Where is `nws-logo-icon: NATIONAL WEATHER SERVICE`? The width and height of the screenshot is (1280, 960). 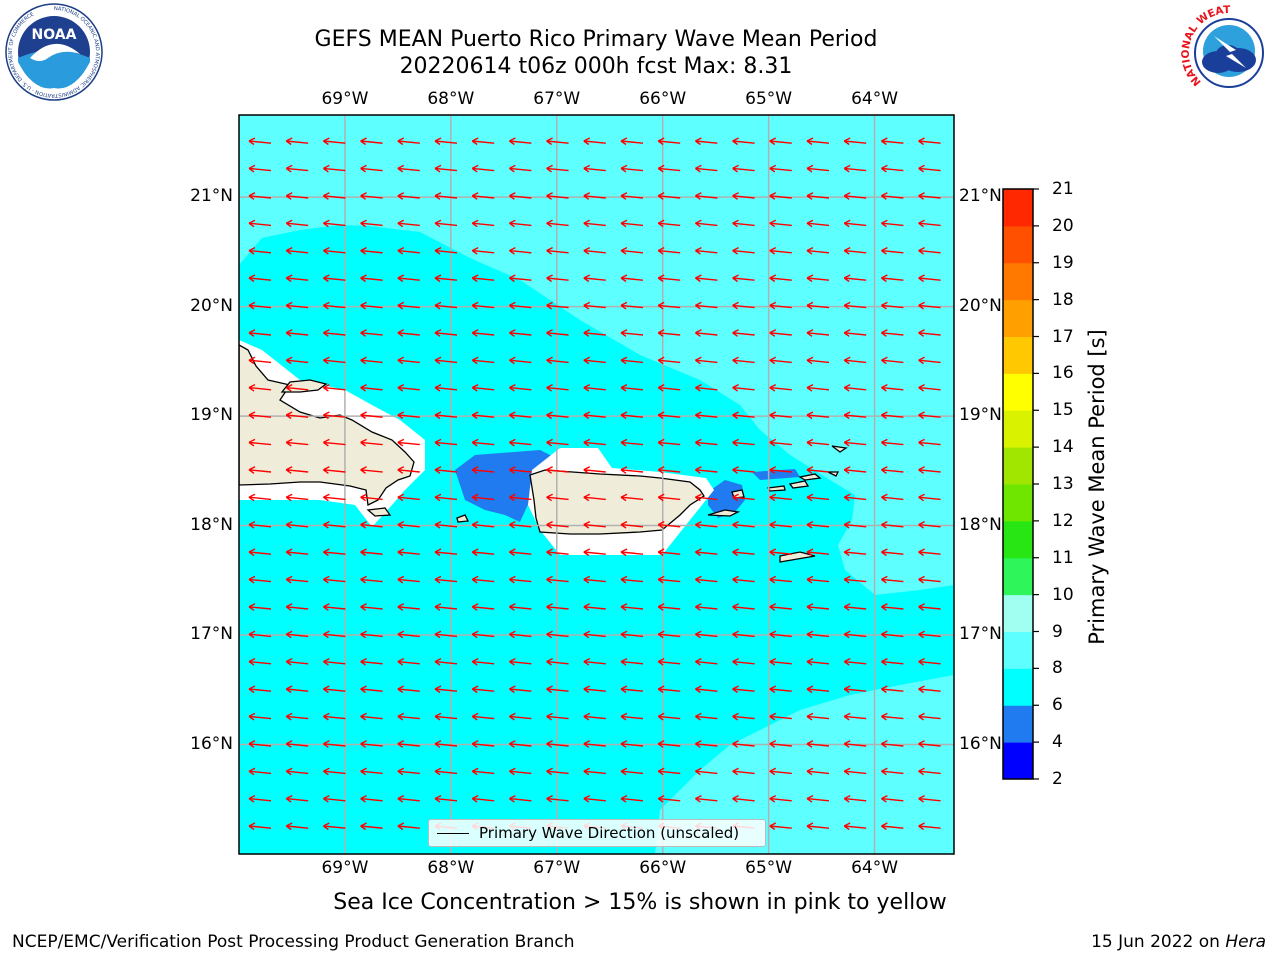
nws-logo-icon: NATIONAL WEATHER SERVICE is located at coordinates (1227, 52).